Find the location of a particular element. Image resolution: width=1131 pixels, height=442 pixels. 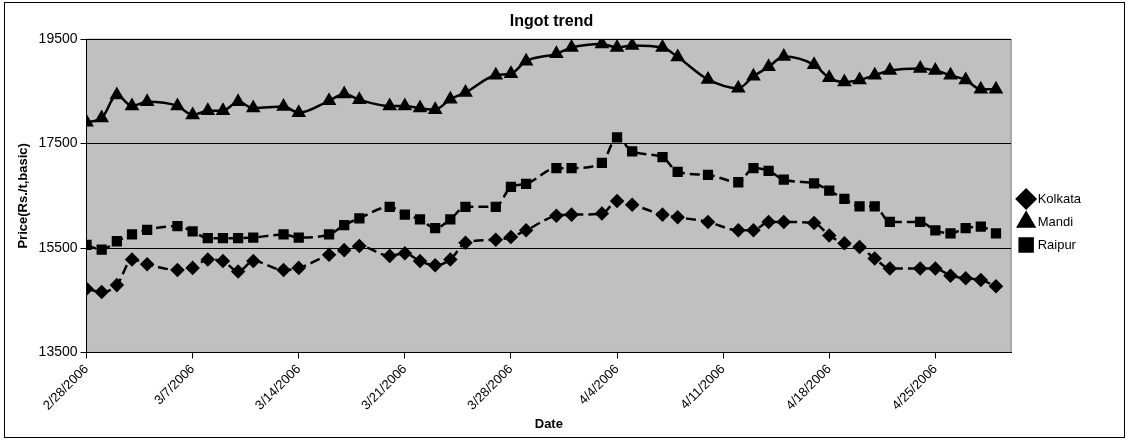

x-axis-title: Date is located at coordinates (548, 423).